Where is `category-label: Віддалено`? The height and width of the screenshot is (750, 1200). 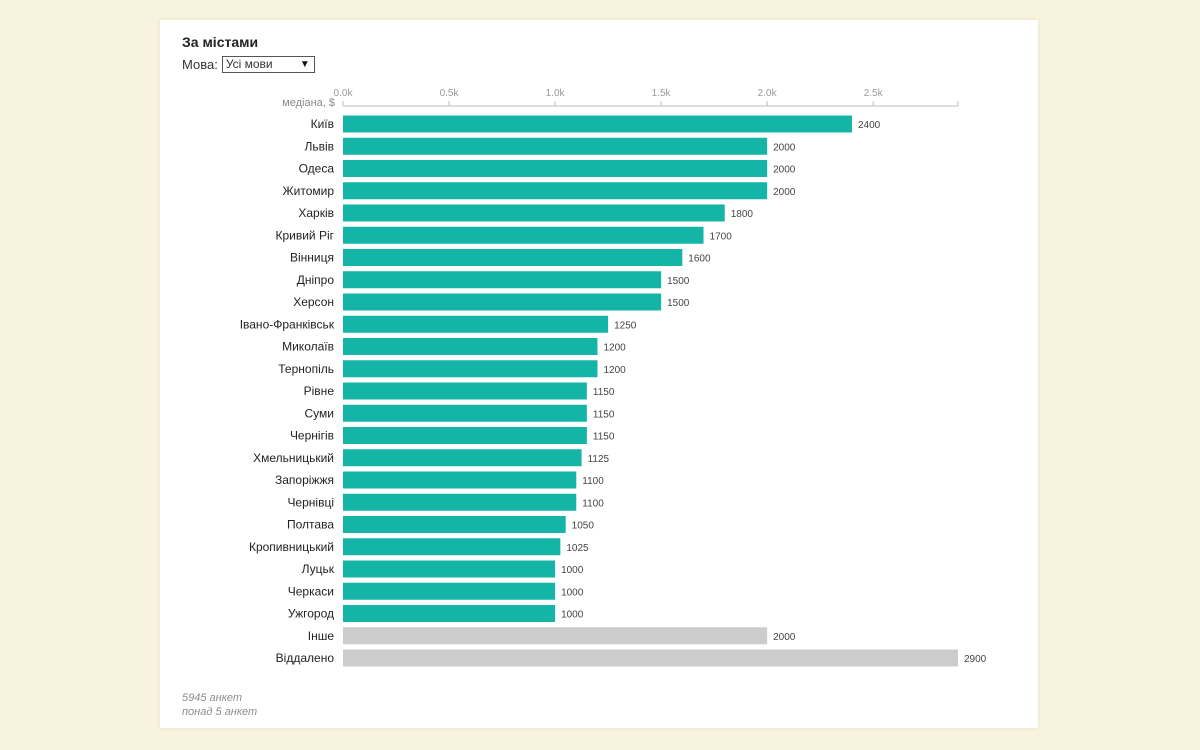
category-label: Віддалено is located at coordinates (305, 658).